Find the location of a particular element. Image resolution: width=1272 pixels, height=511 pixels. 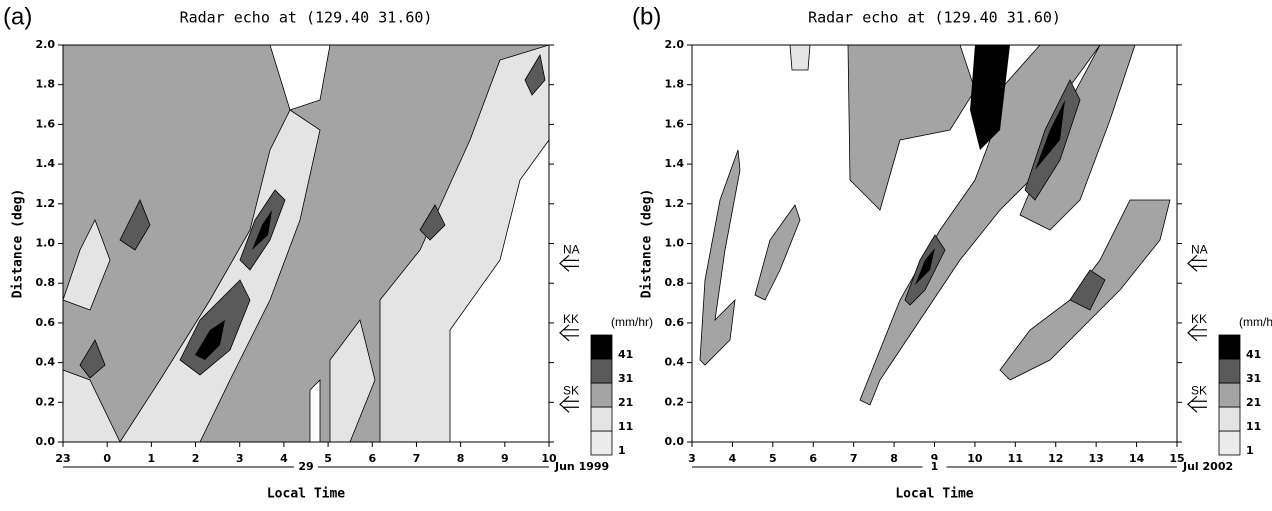

panel-label: (a) is located at coordinates (17, 16).